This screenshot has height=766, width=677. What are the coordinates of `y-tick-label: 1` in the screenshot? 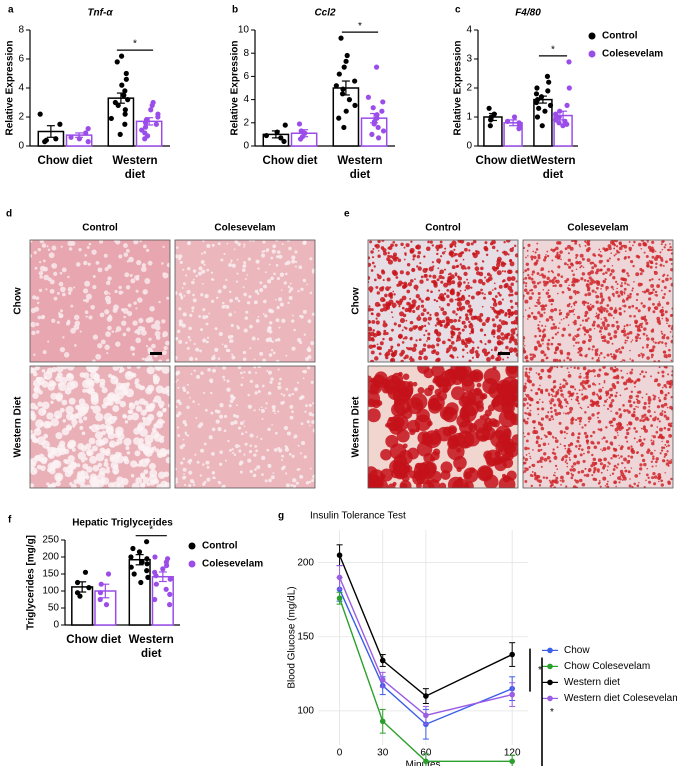 It's located at (469, 117).